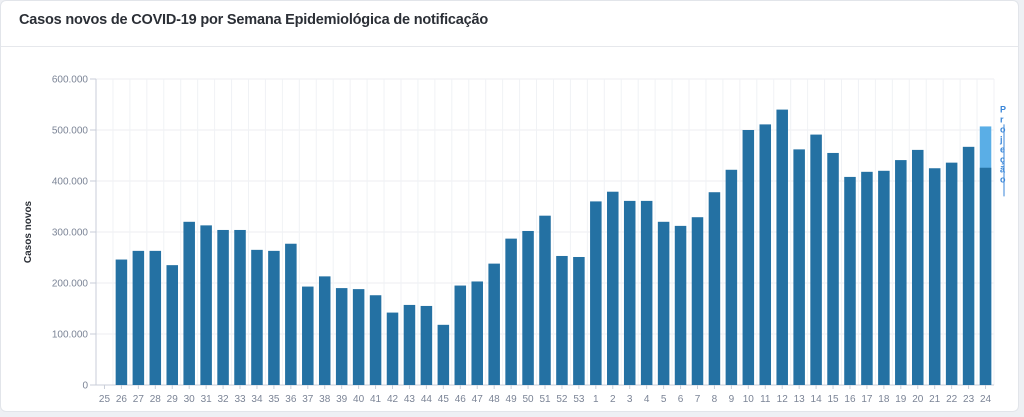  Describe the element at coordinates (918, 399) in the screenshot. I see `x-tick-label: 20` at that location.